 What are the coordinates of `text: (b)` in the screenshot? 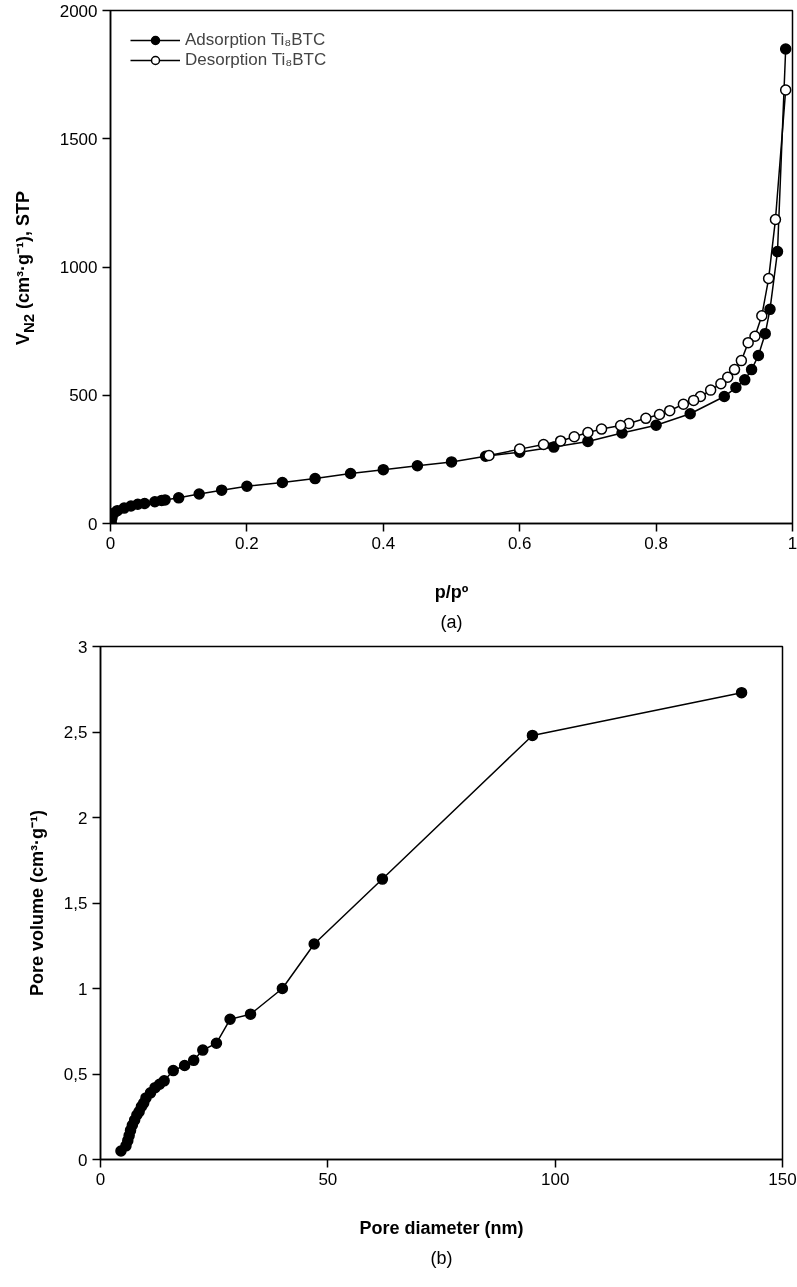 It's located at (441, 1257).